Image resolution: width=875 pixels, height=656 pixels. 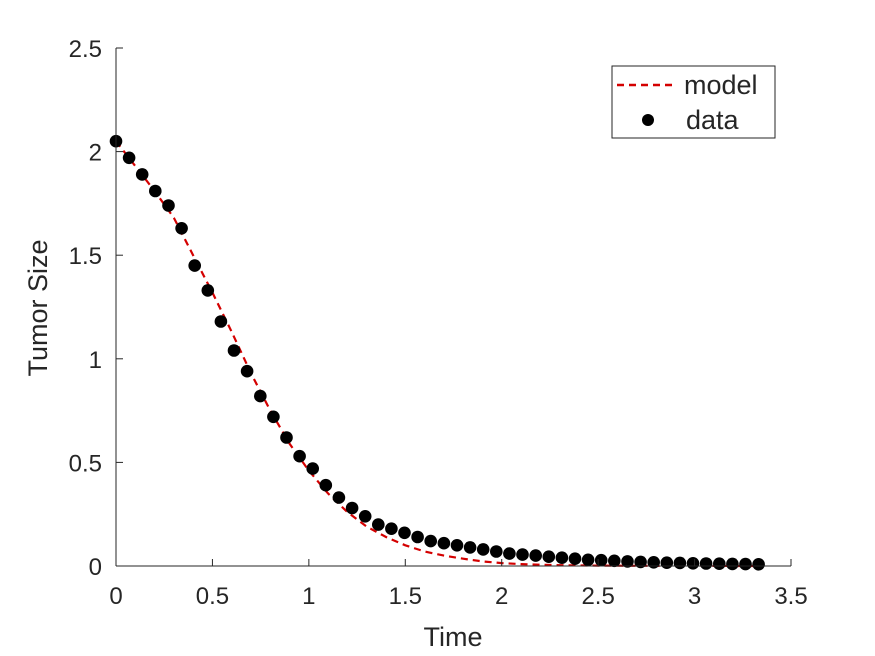 I want to click on y-tick-label: 2.5, so click(x=85, y=49).